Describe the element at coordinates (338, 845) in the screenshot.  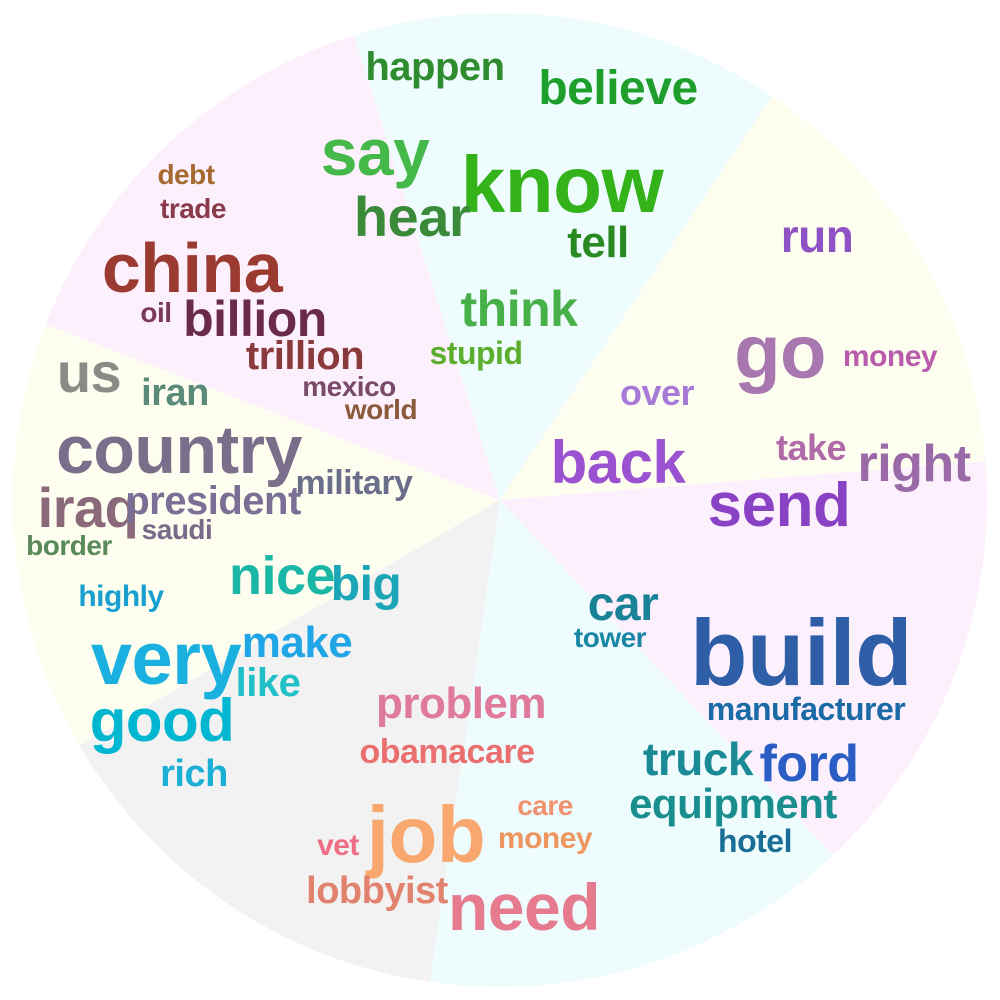
I see `word: vet` at that location.